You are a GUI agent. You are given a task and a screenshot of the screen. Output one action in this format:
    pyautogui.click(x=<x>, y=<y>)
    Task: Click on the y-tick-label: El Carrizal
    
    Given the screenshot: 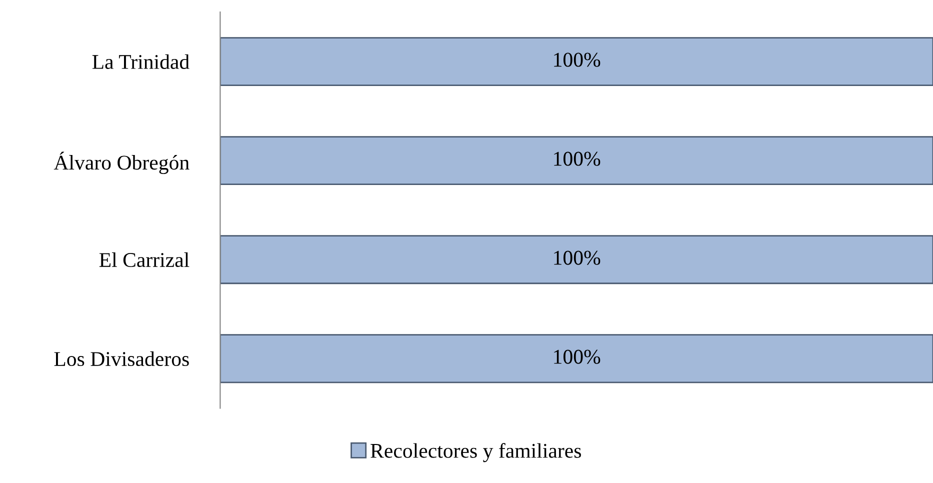 What is the action you would take?
    pyautogui.click(x=144, y=260)
    